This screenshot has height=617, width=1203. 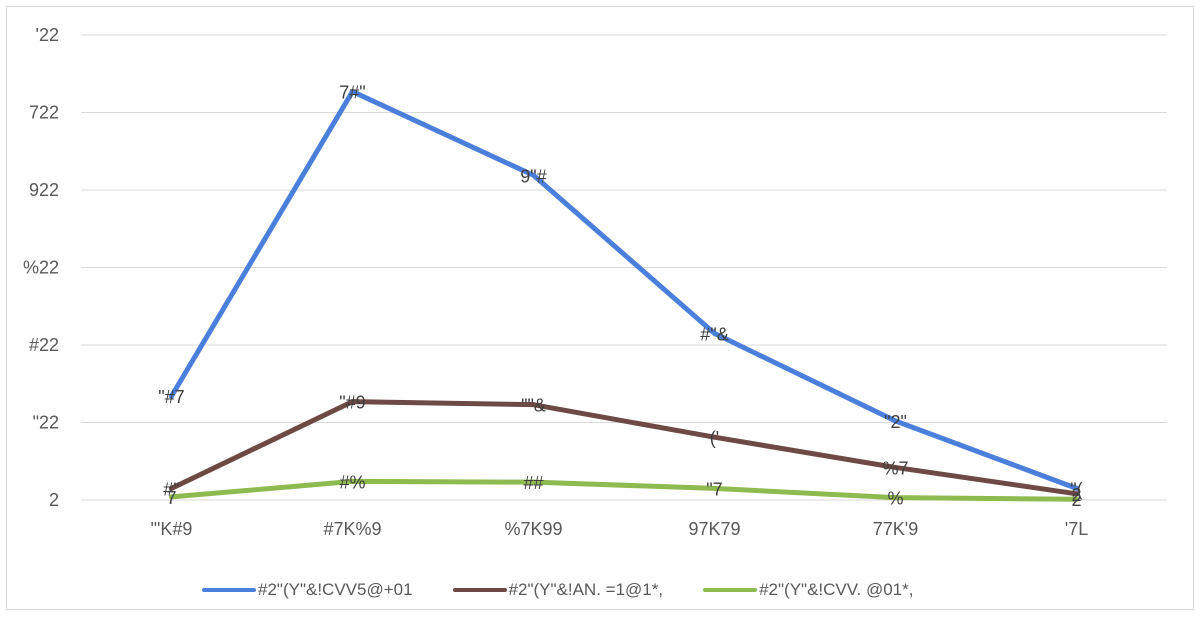 I want to click on y-tick-label: #22, so click(x=44, y=345).